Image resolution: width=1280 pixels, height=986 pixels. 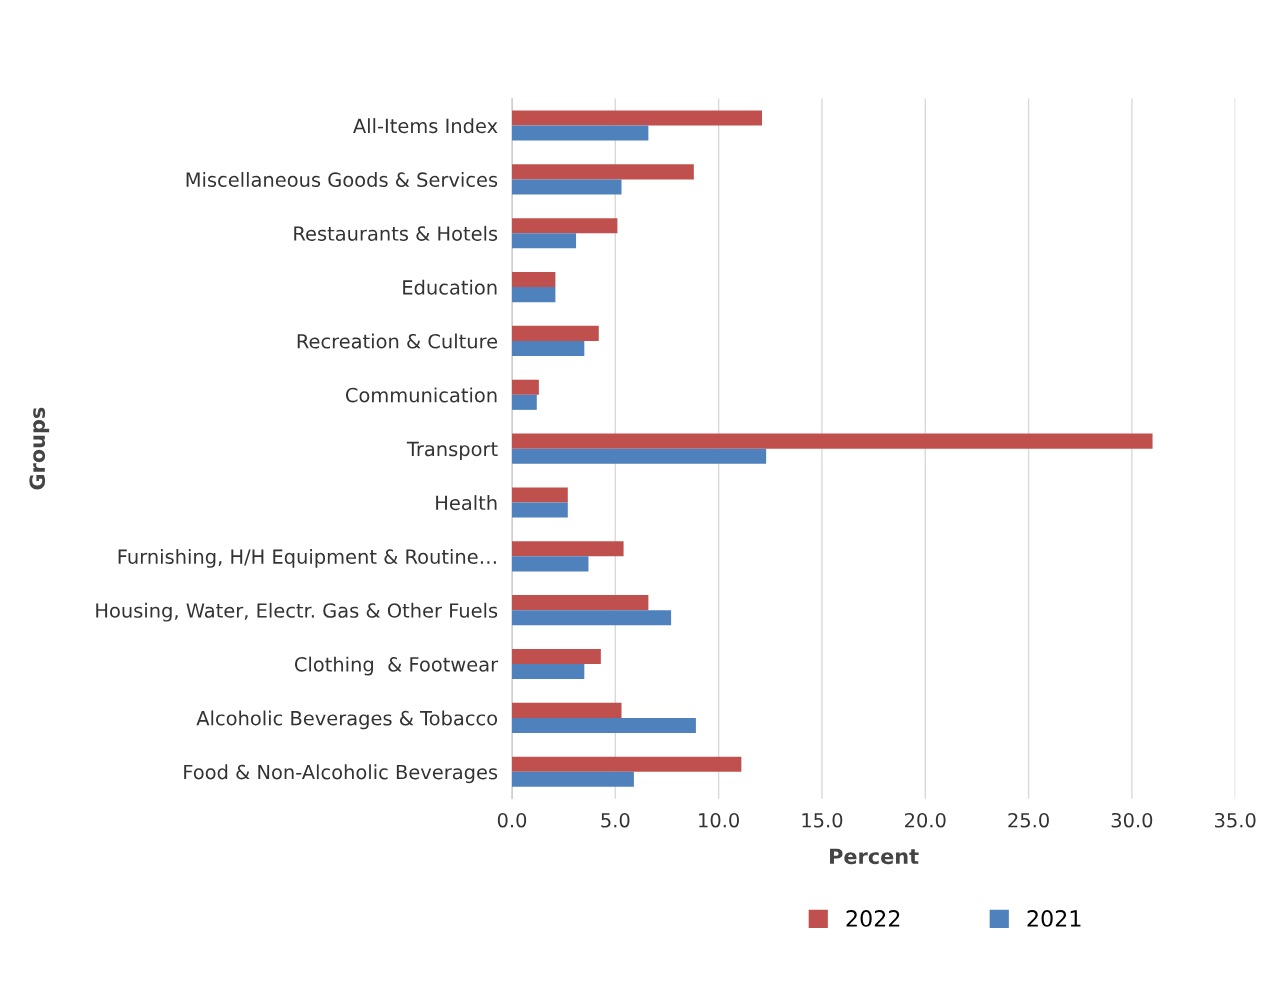 I want to click on y-tick-label: Restaurants & Hotels, so click(x=396, y=233).